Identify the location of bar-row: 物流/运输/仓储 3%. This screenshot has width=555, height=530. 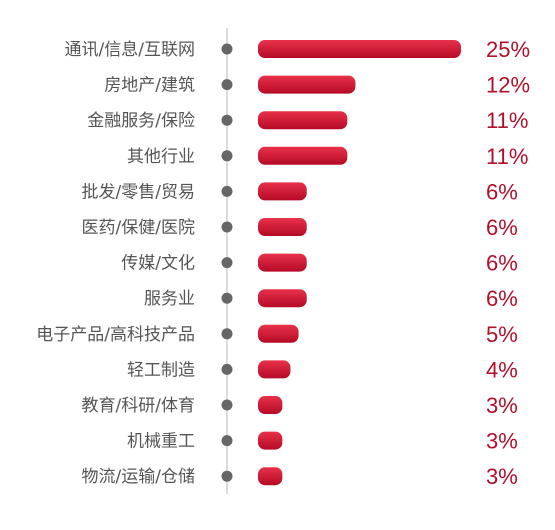
(300, 476).